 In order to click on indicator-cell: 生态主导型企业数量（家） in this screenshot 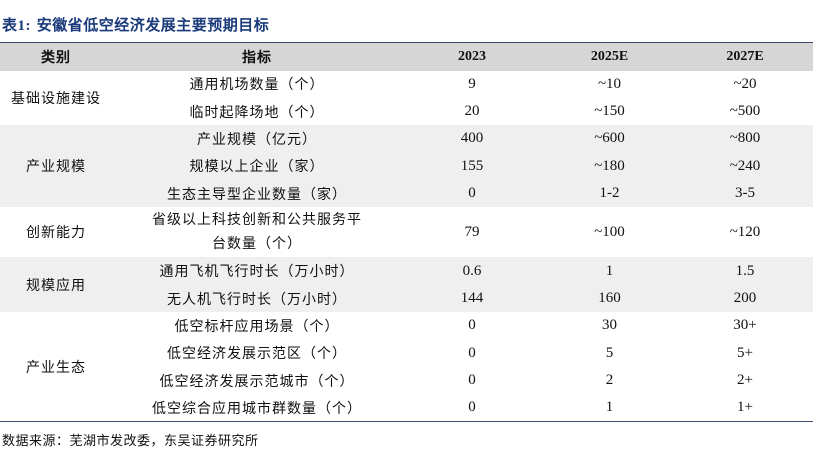, I will do `click(257, 194)`.